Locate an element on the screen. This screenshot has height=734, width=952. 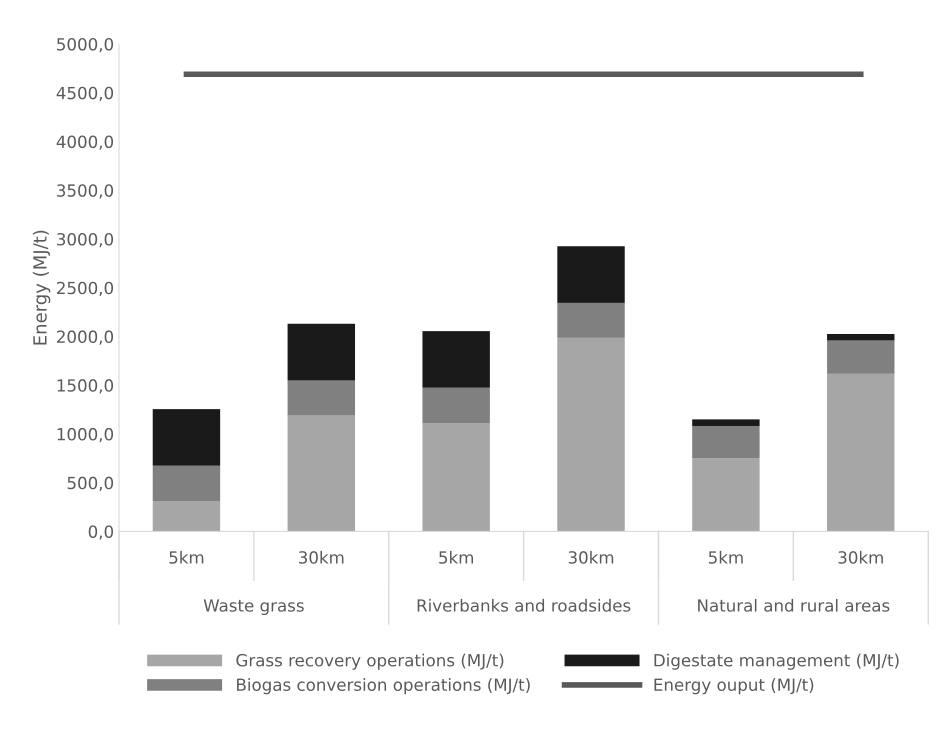
legend-label: Grass recovery operations (MJ/t) is located at coordinates (370, 662).